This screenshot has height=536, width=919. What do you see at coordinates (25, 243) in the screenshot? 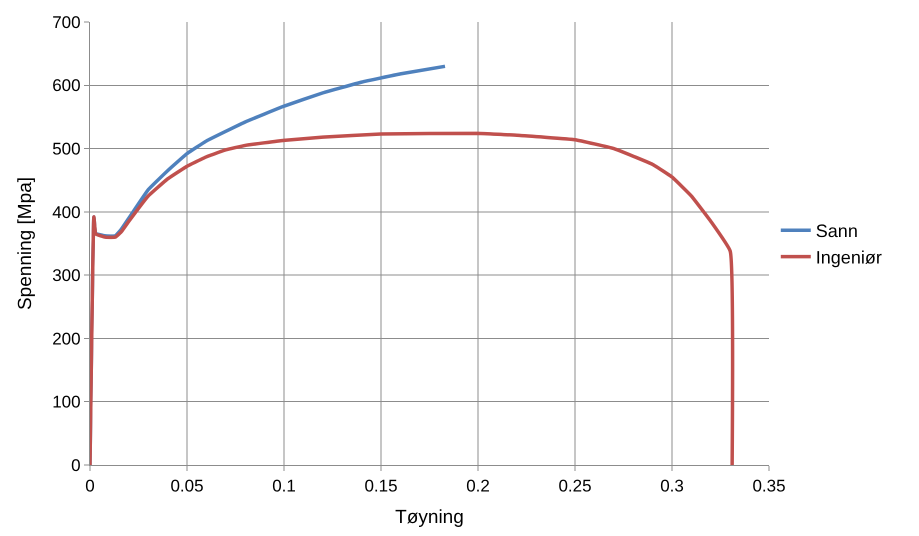
I see `y-axis-title: Spenning [Mpa]` at bounding box center [25, 243].